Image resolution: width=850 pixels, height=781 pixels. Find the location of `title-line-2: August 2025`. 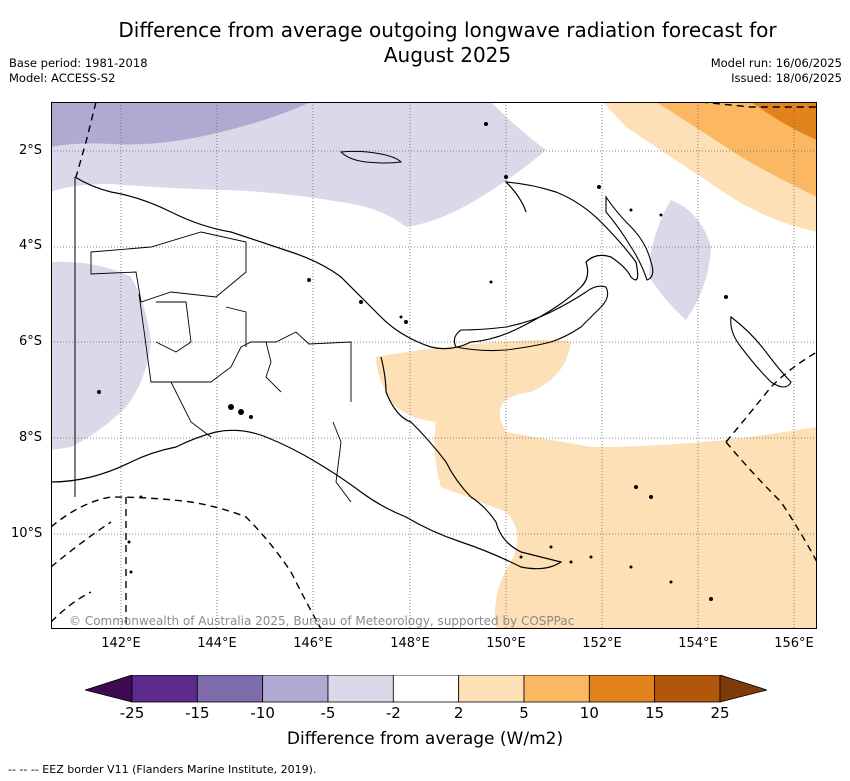

title-line-2: August 2025 is located at coordinates (447, 55).